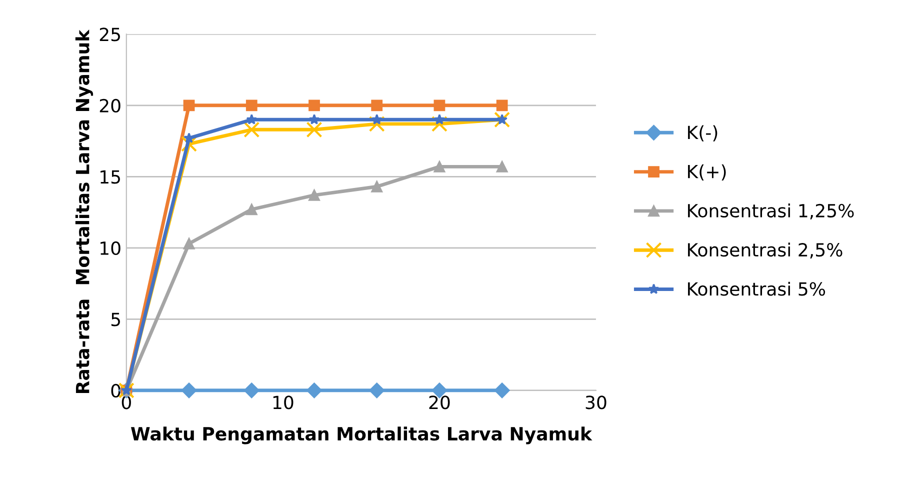  I want to click on x-tick-label: 30, so click(596, 403).